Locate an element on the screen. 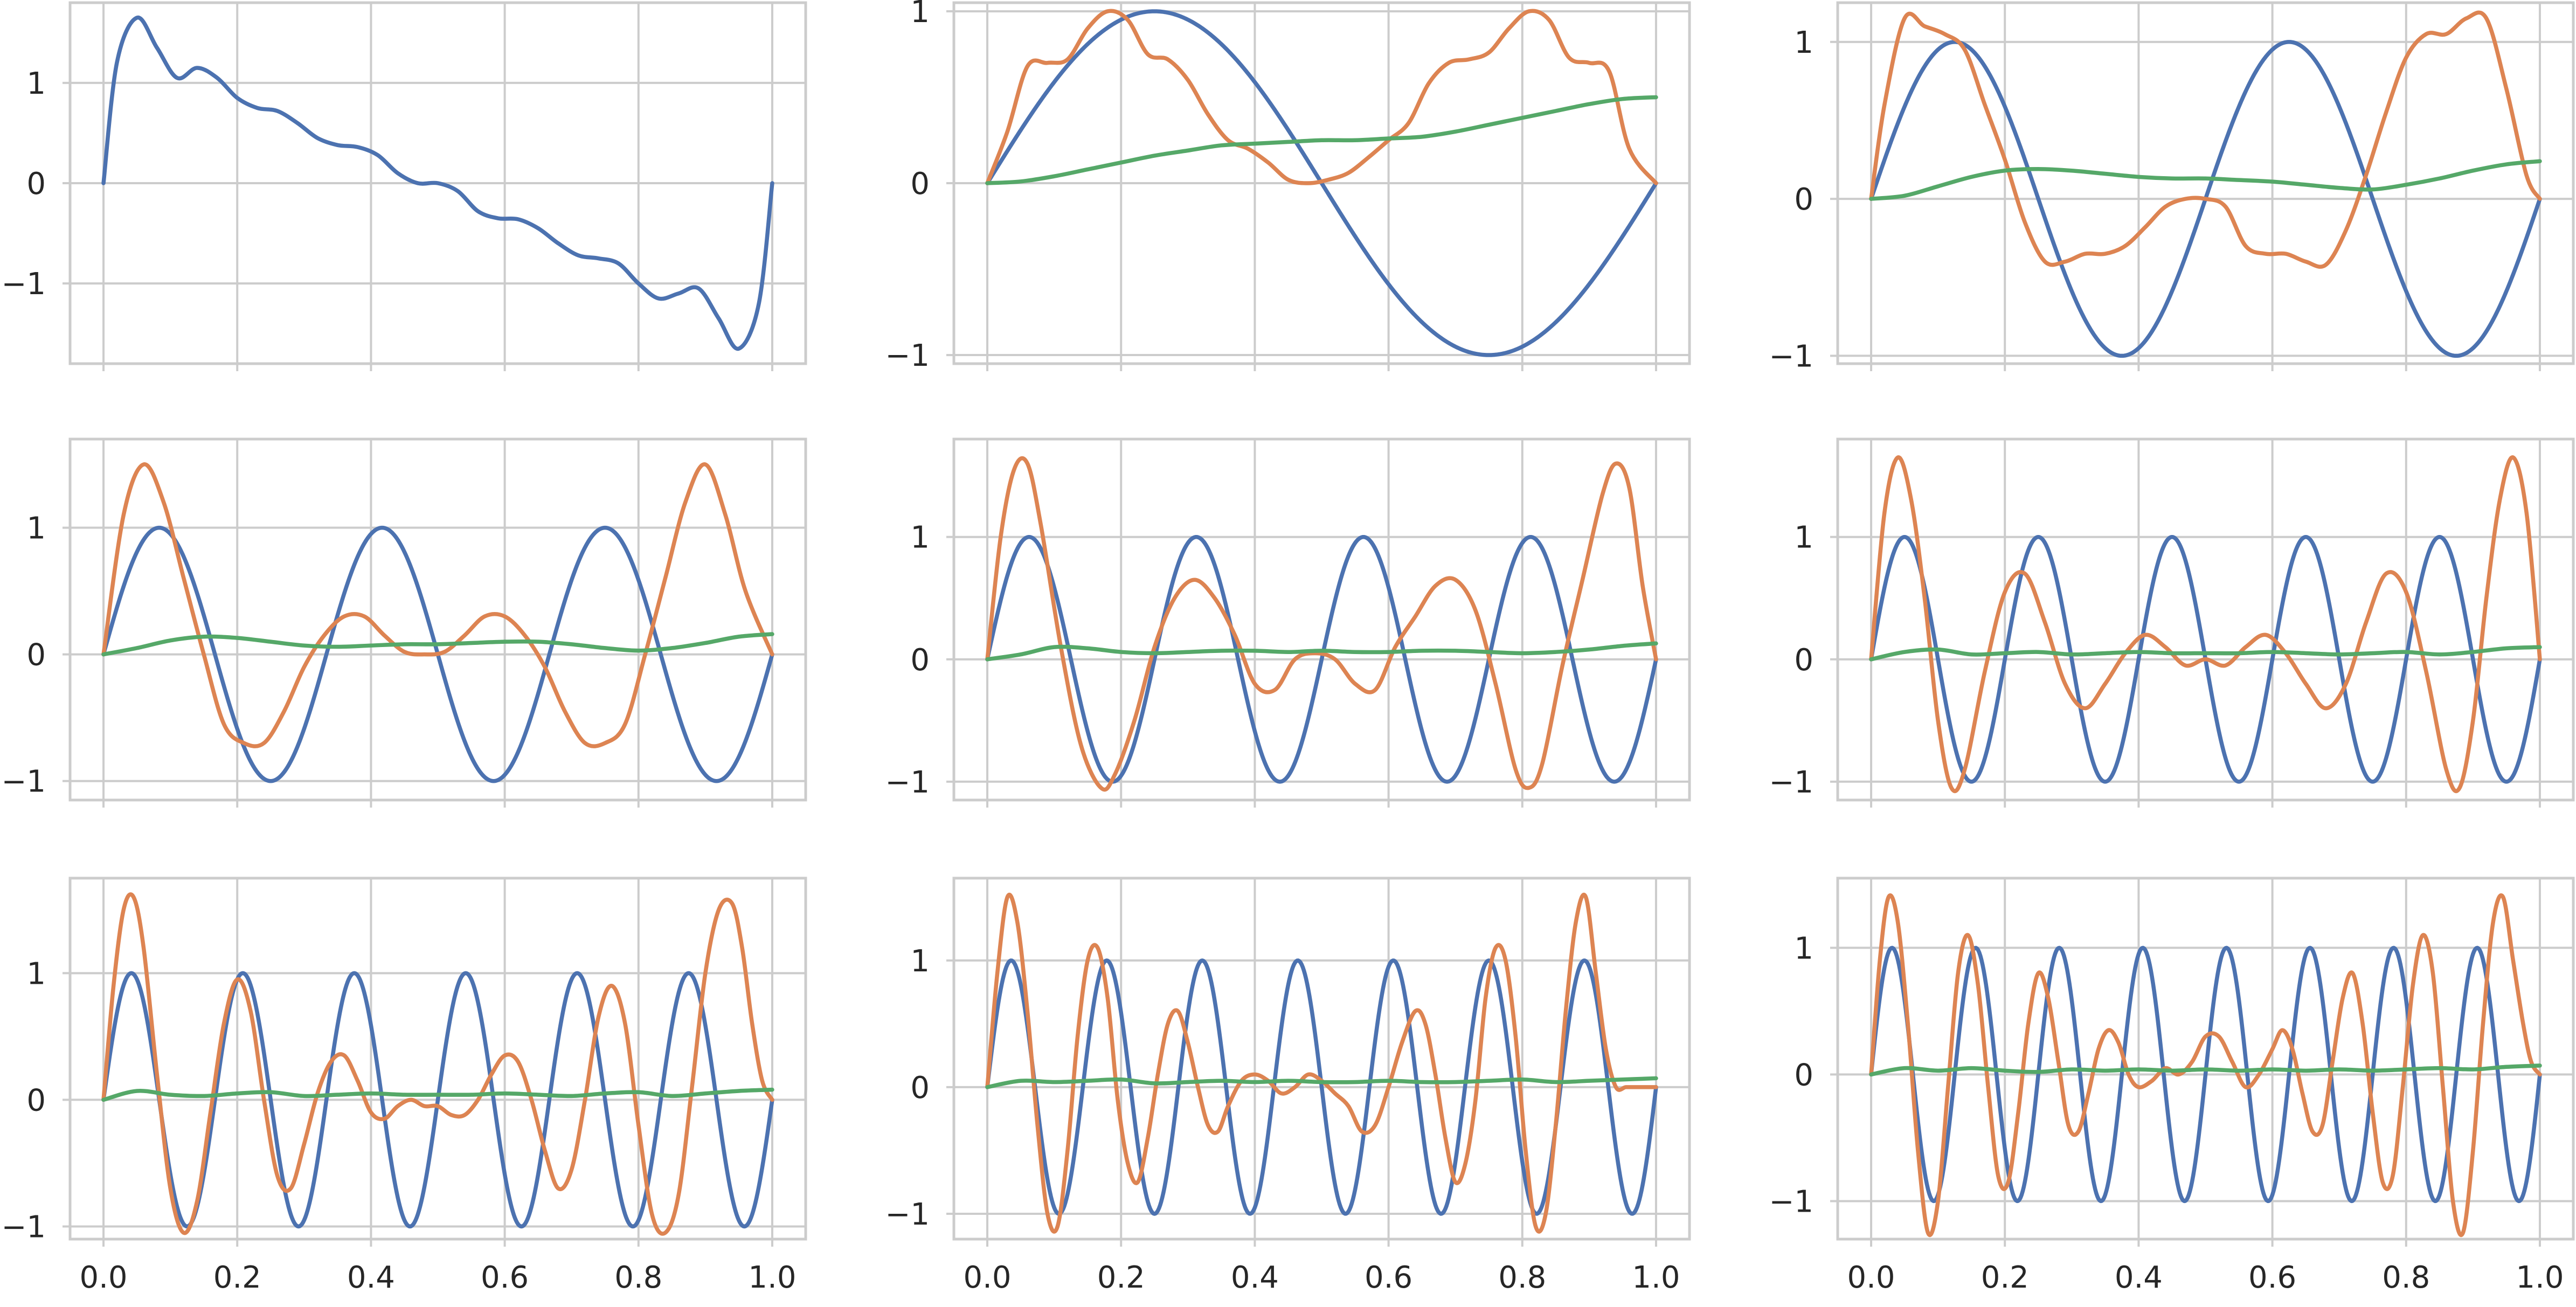 The width and height of the screenshot is (2576, 1307). subplot-3-1: 0.0 0.2 0.4 0.6 0.8 1.0 −1 0 1 is located at coordinates (404, 1086).